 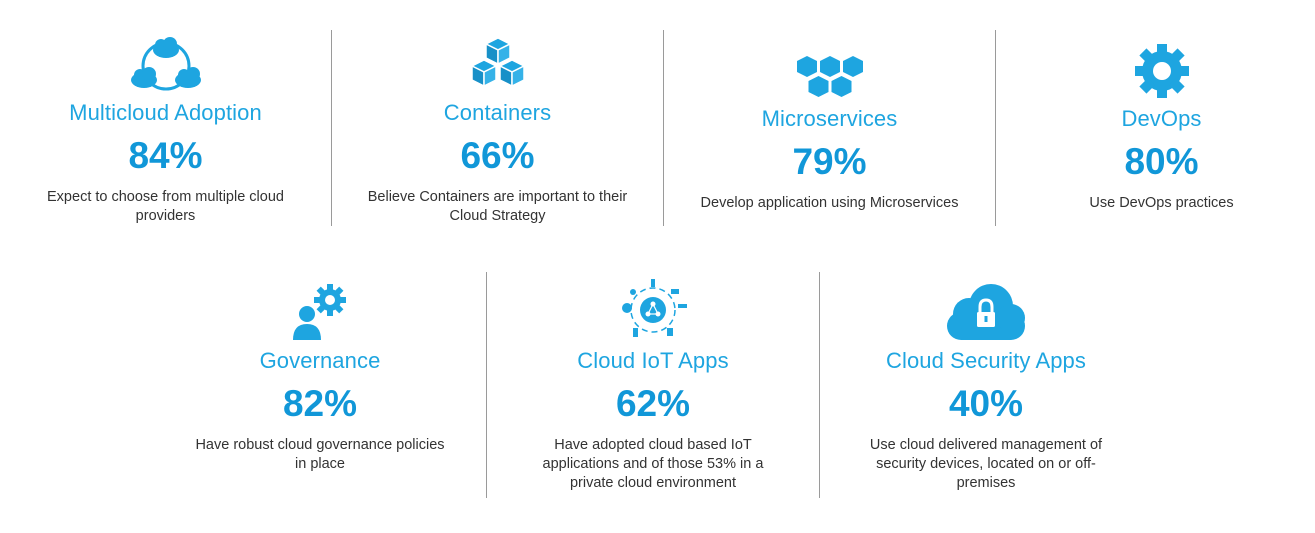 What do you see at coordinates (986, 307) in the screenshot?
I see `cloud-lock-icon` at bounding box center [986, 307].